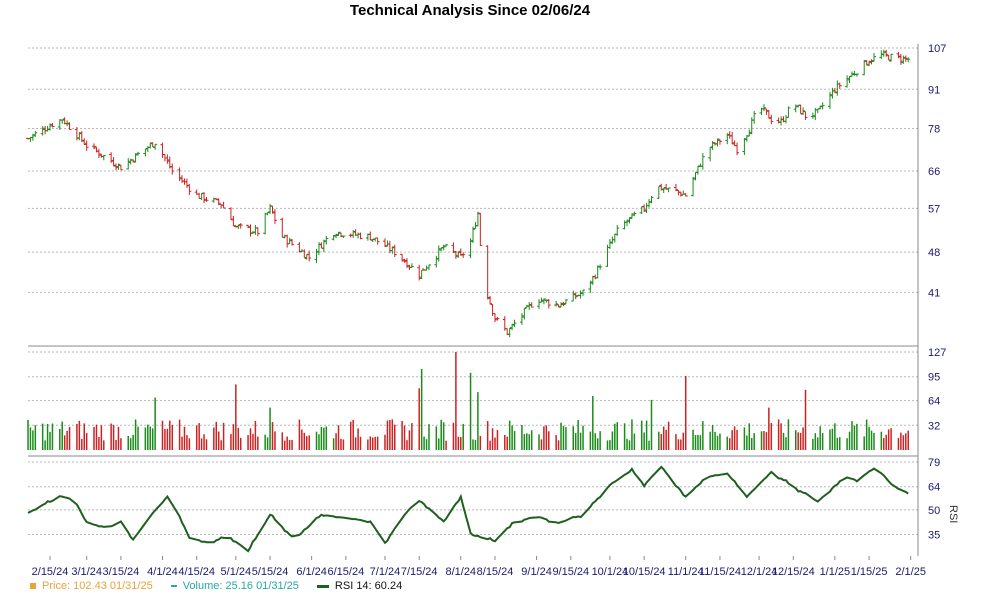 This screenshot has width=1000, height=600. What do you see at coordinates (835, 572) in the screenshot?
I see `x-tick-label: 1/1/25` at bounding box center [835, 572].